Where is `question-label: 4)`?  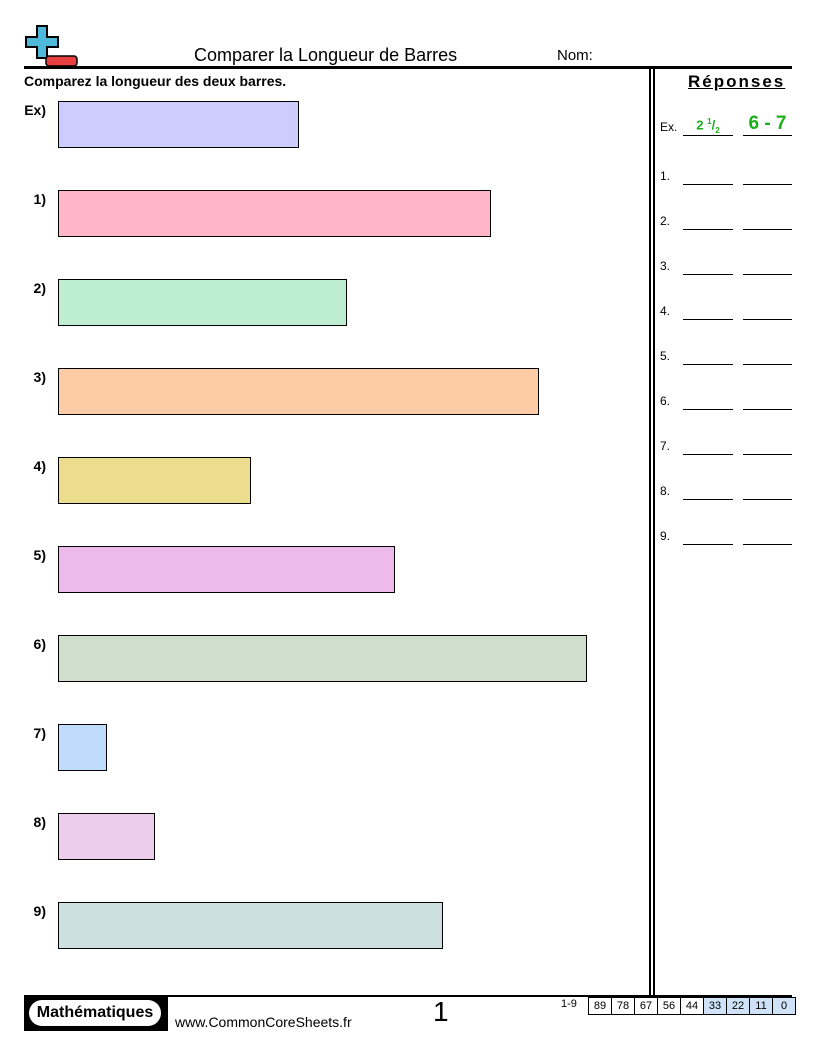
question-label: 4) is located at coordinates (39, 466).